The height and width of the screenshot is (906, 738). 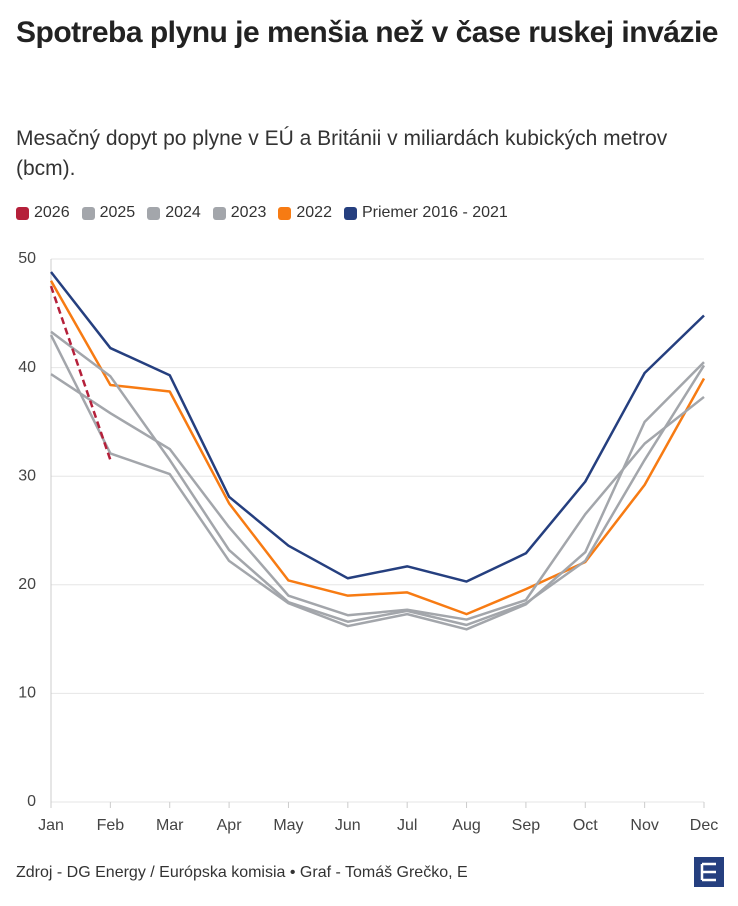 I want to click on x-tick-label: Mar, so click(x=170, y=825).